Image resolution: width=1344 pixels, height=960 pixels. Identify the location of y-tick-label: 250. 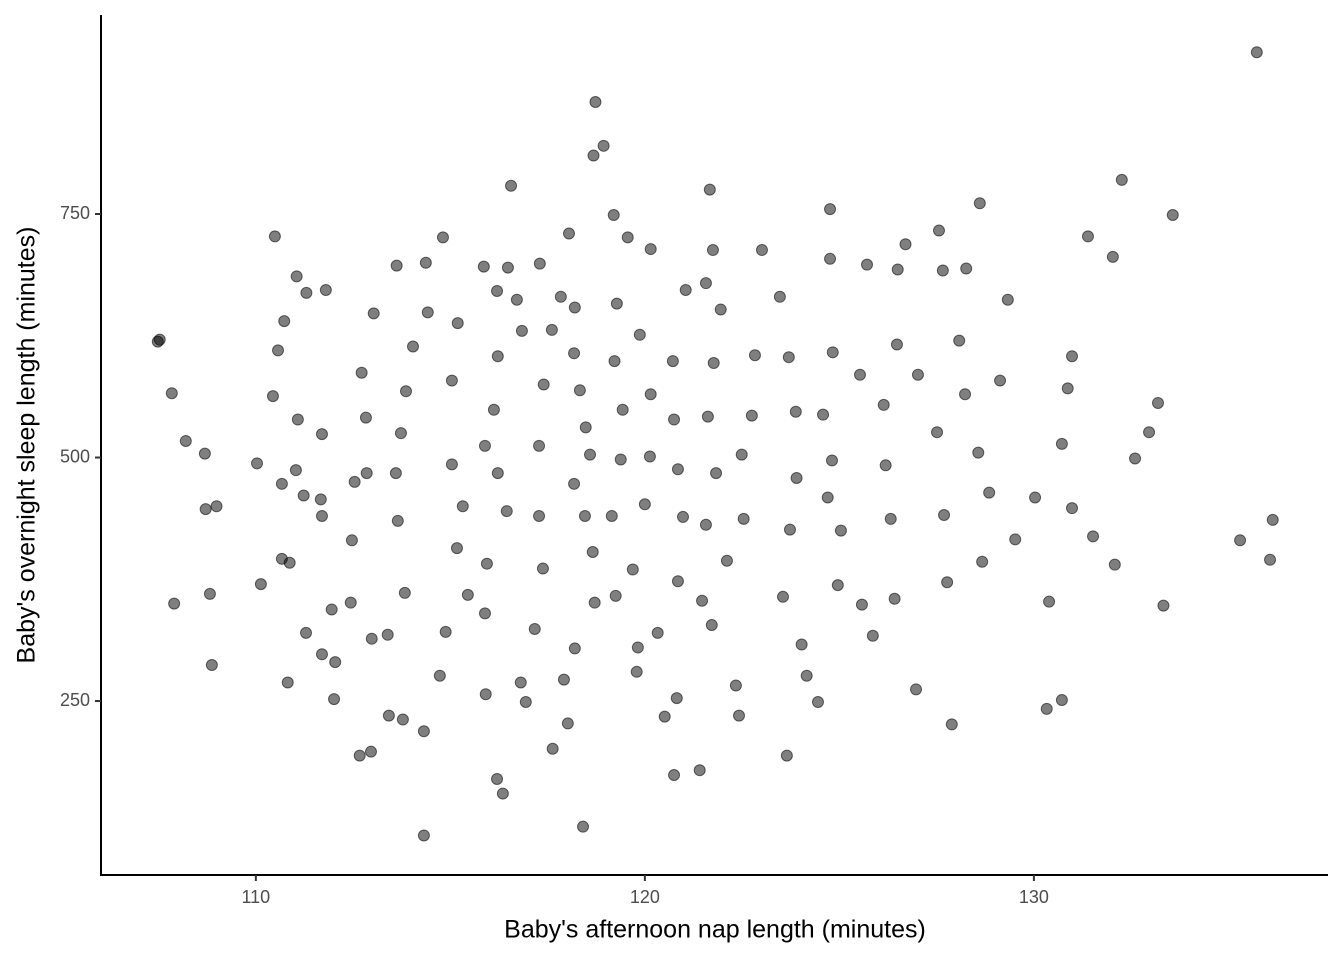
(75, 700).